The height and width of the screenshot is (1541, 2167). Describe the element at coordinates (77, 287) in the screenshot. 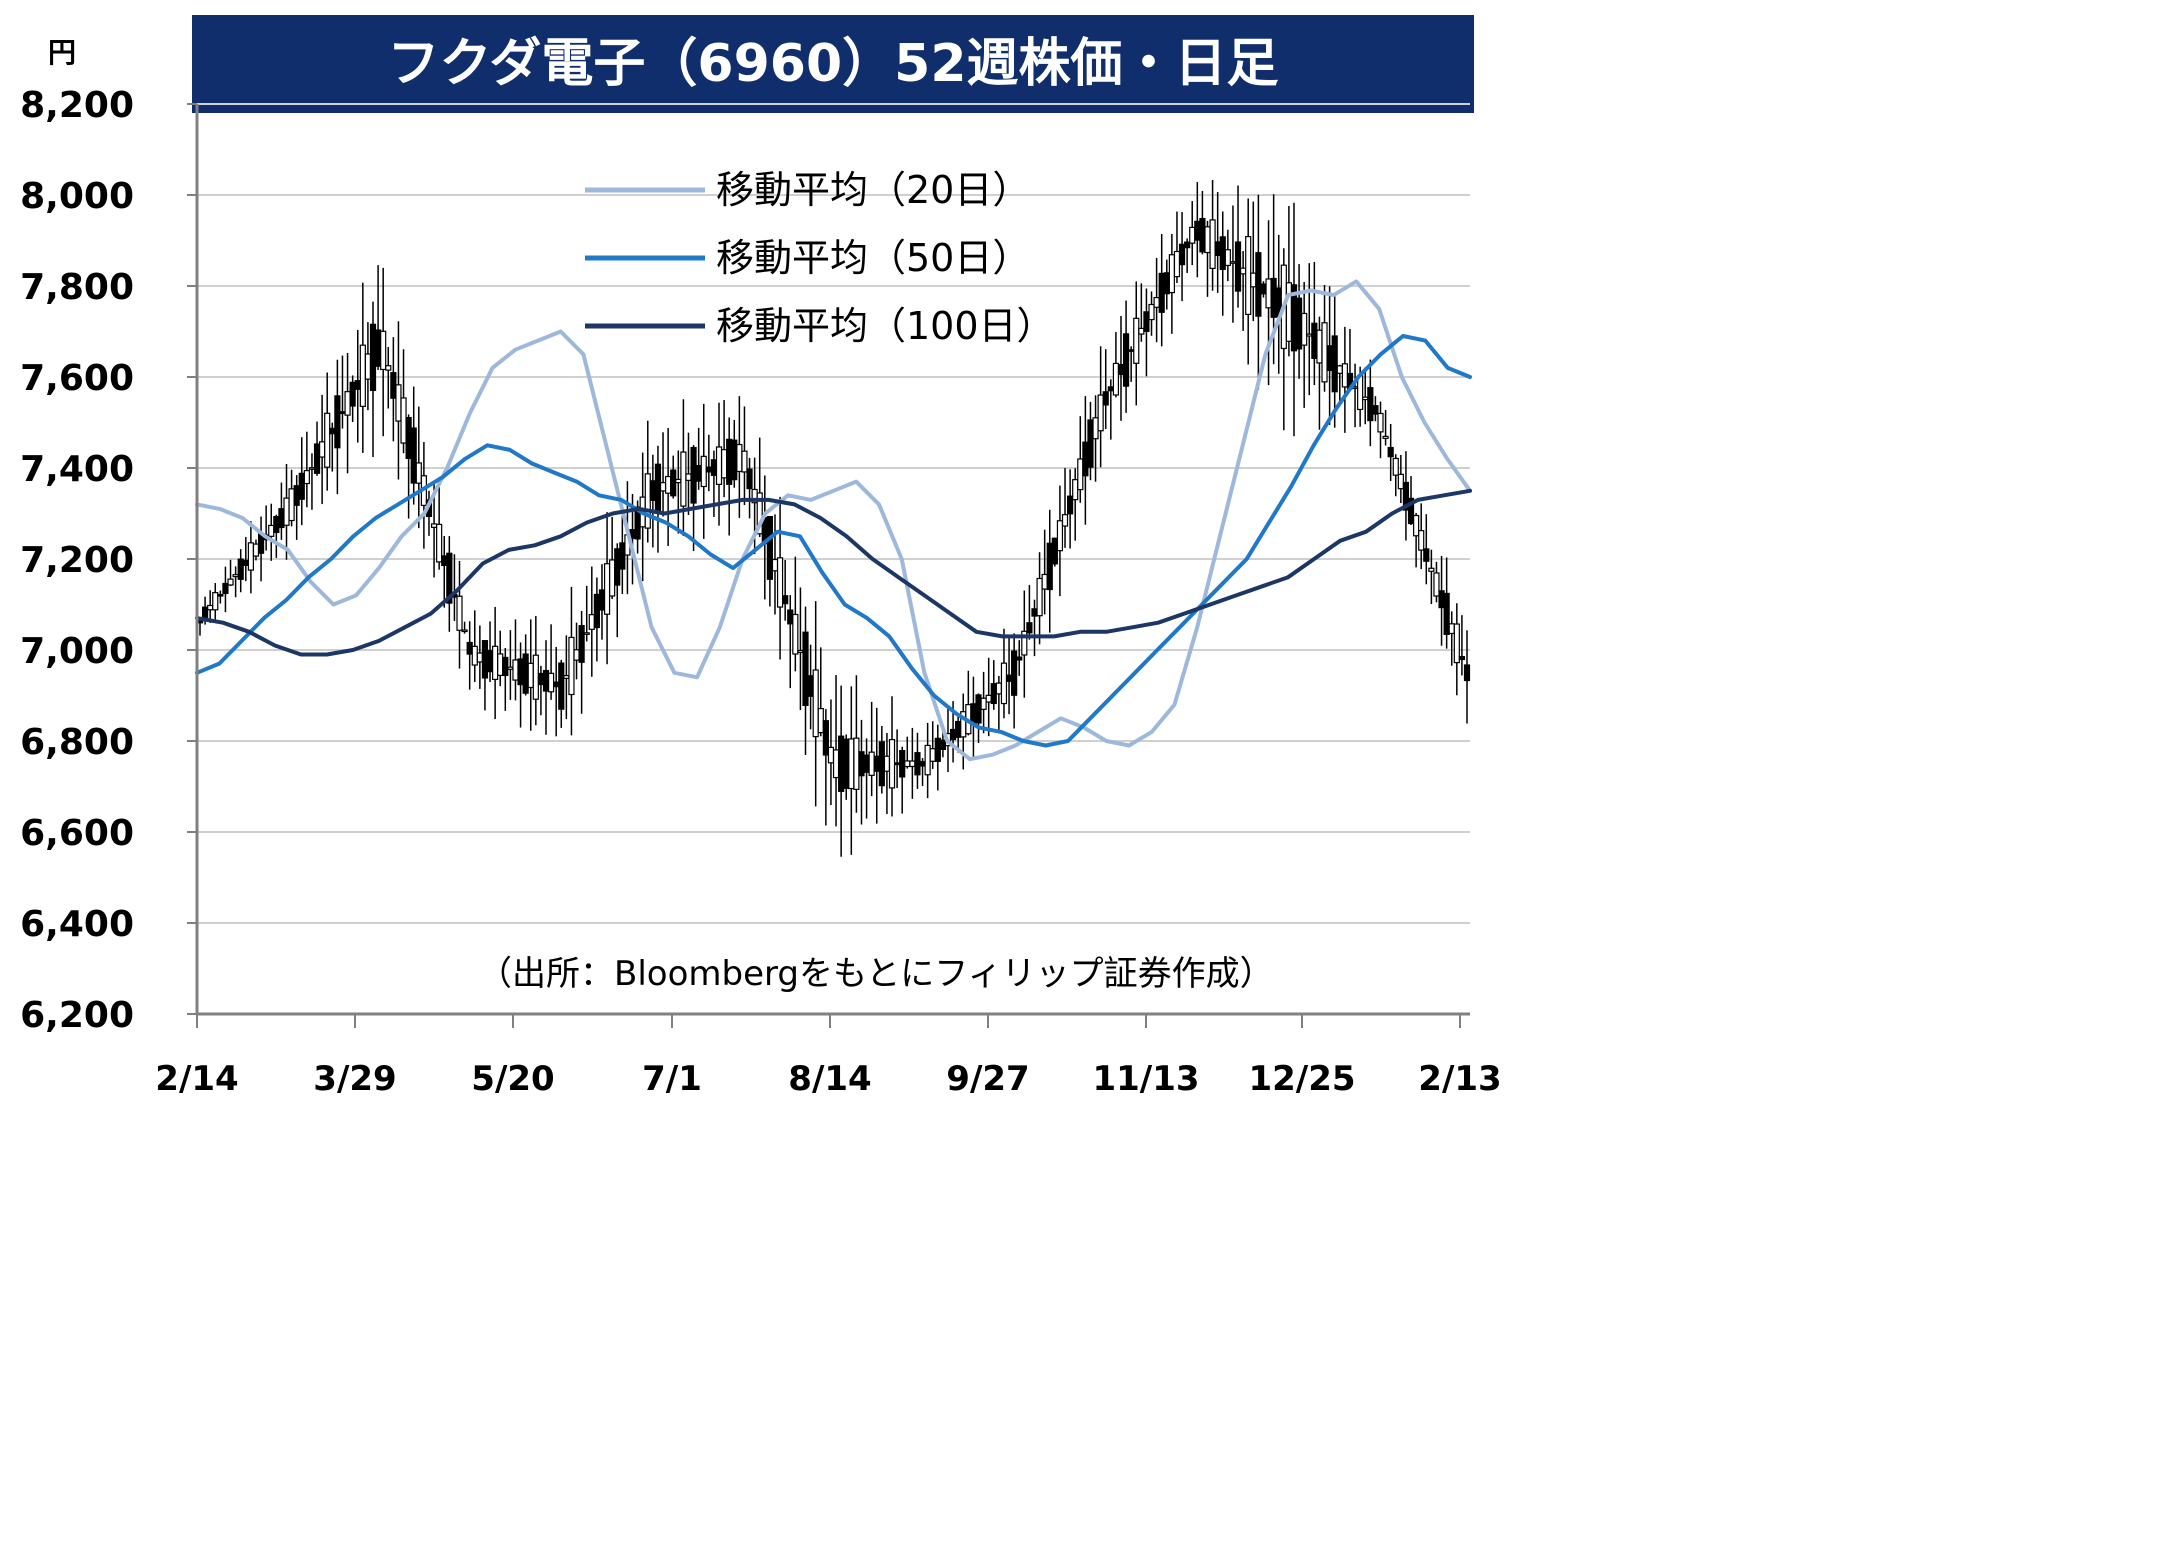

I see `y-tick-label: 7,800` at that location.